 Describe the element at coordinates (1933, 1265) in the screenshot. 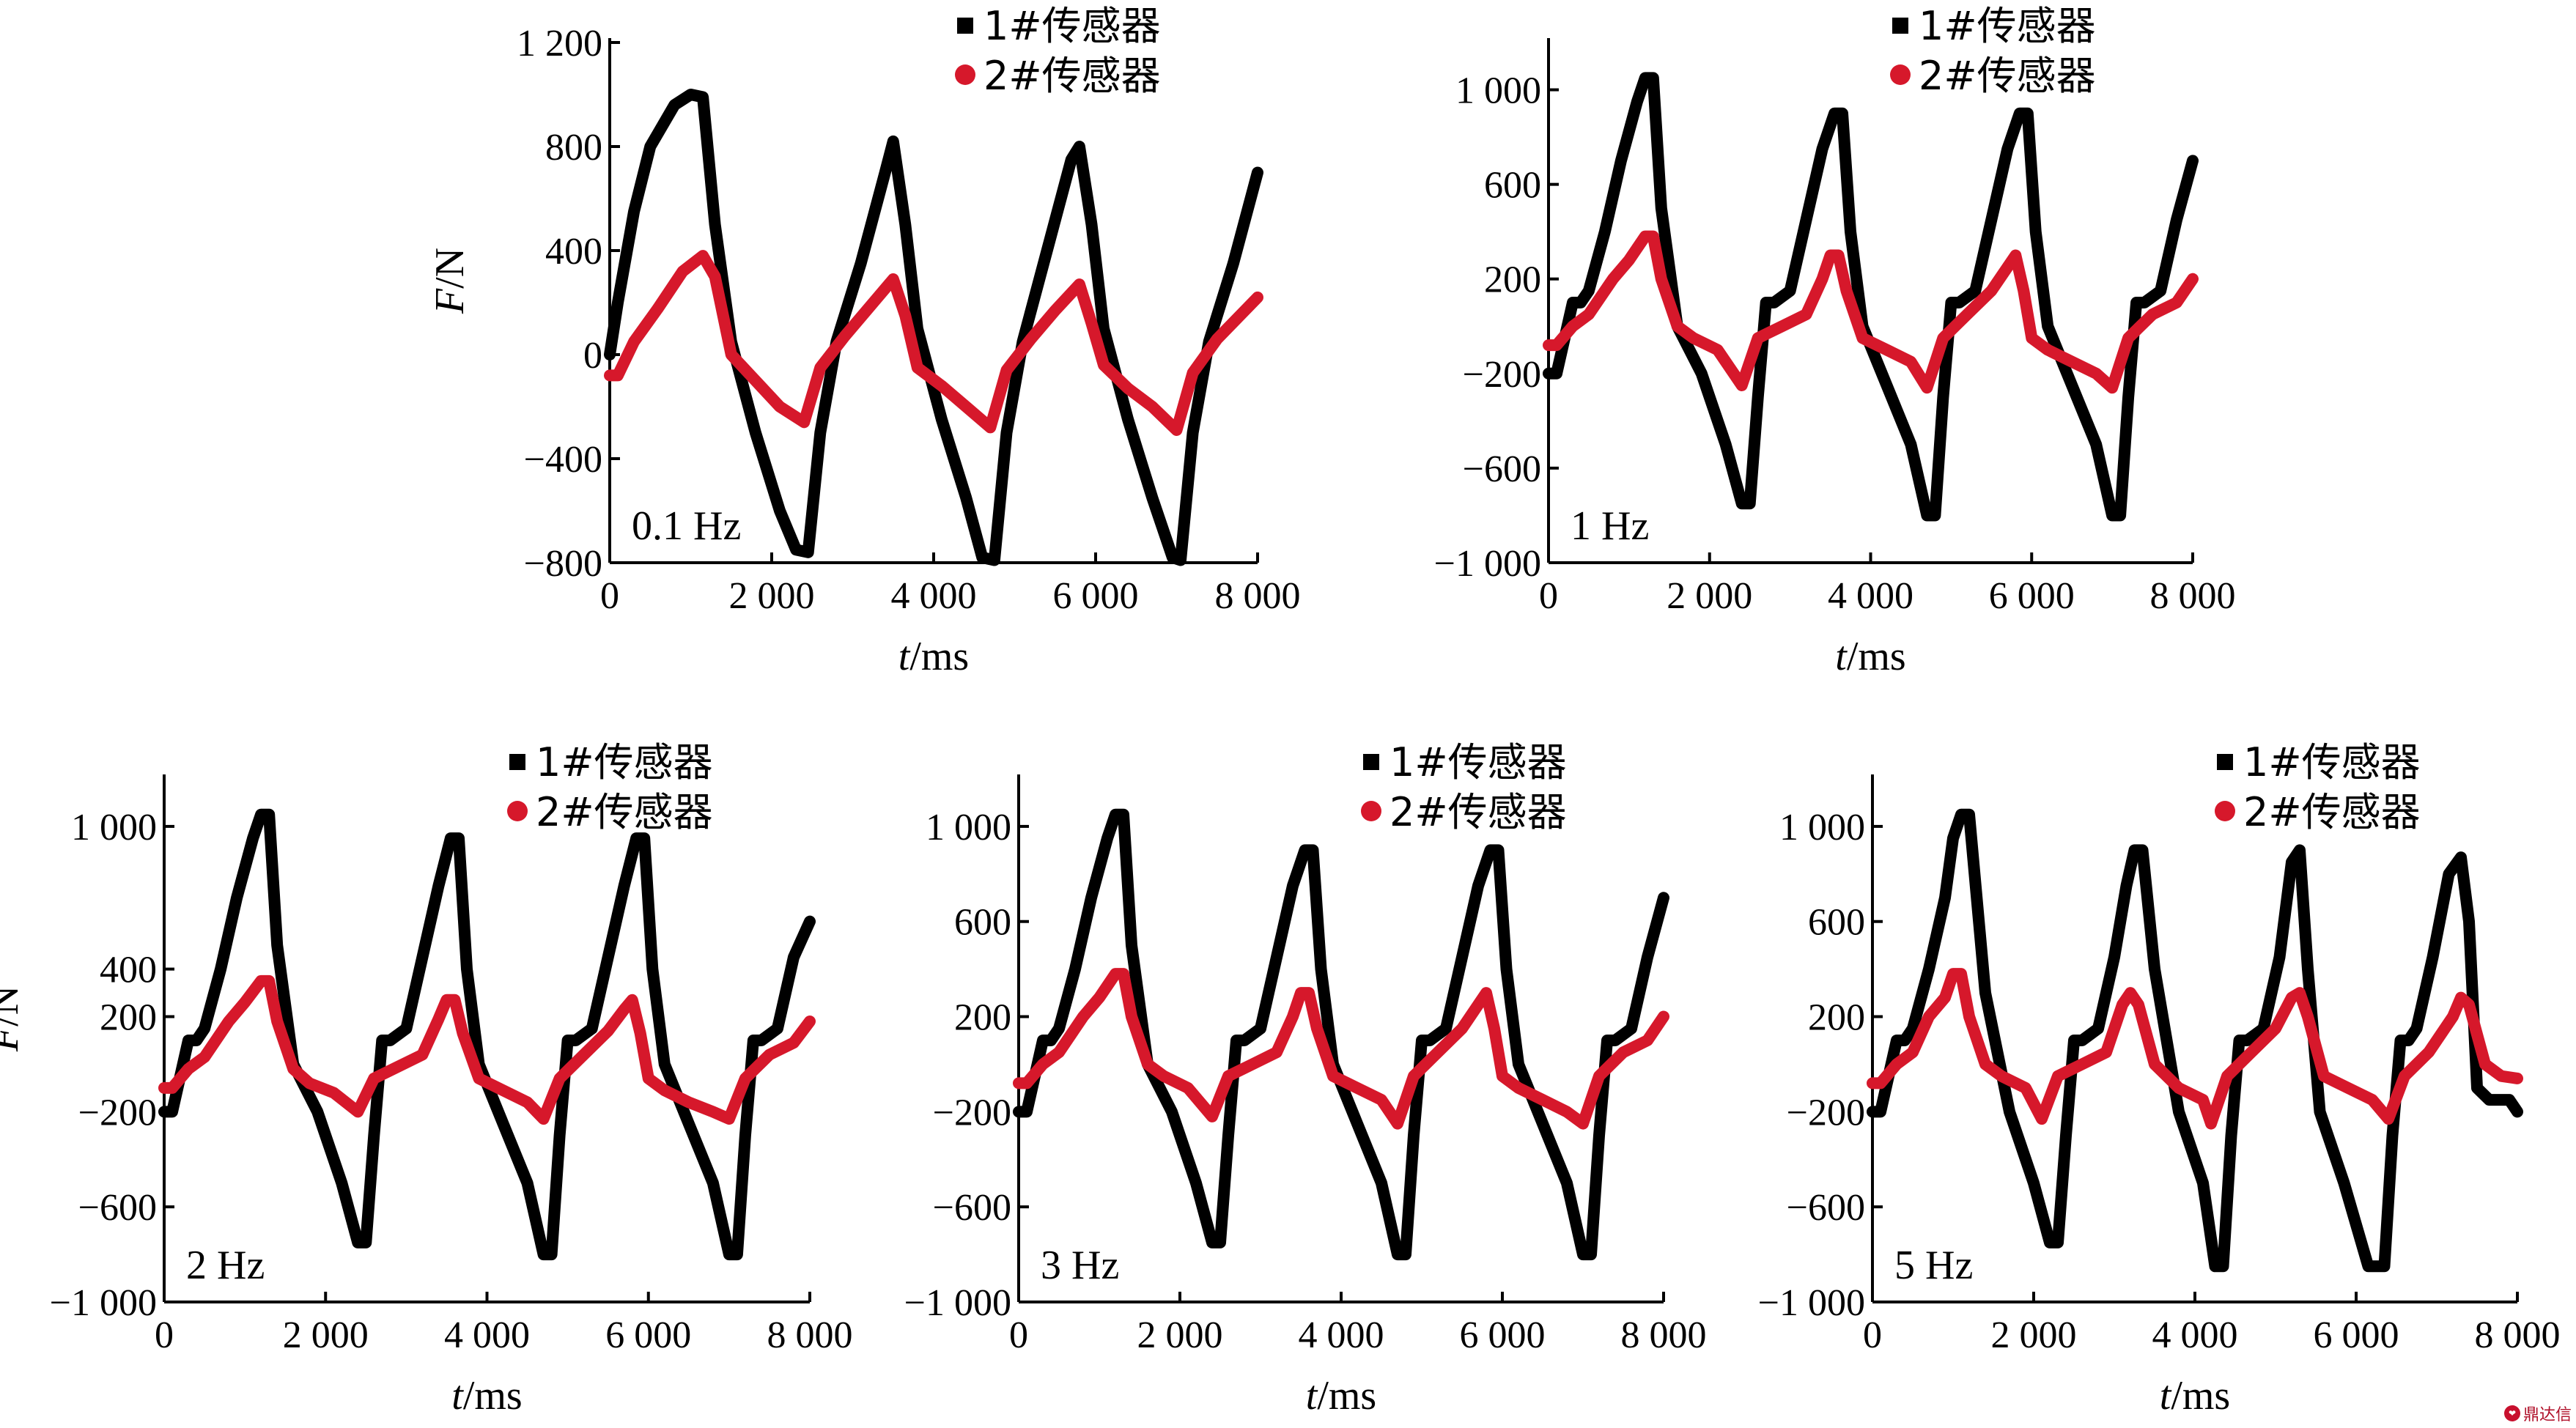

I see `frequency-label: 5 Hz` at that location.